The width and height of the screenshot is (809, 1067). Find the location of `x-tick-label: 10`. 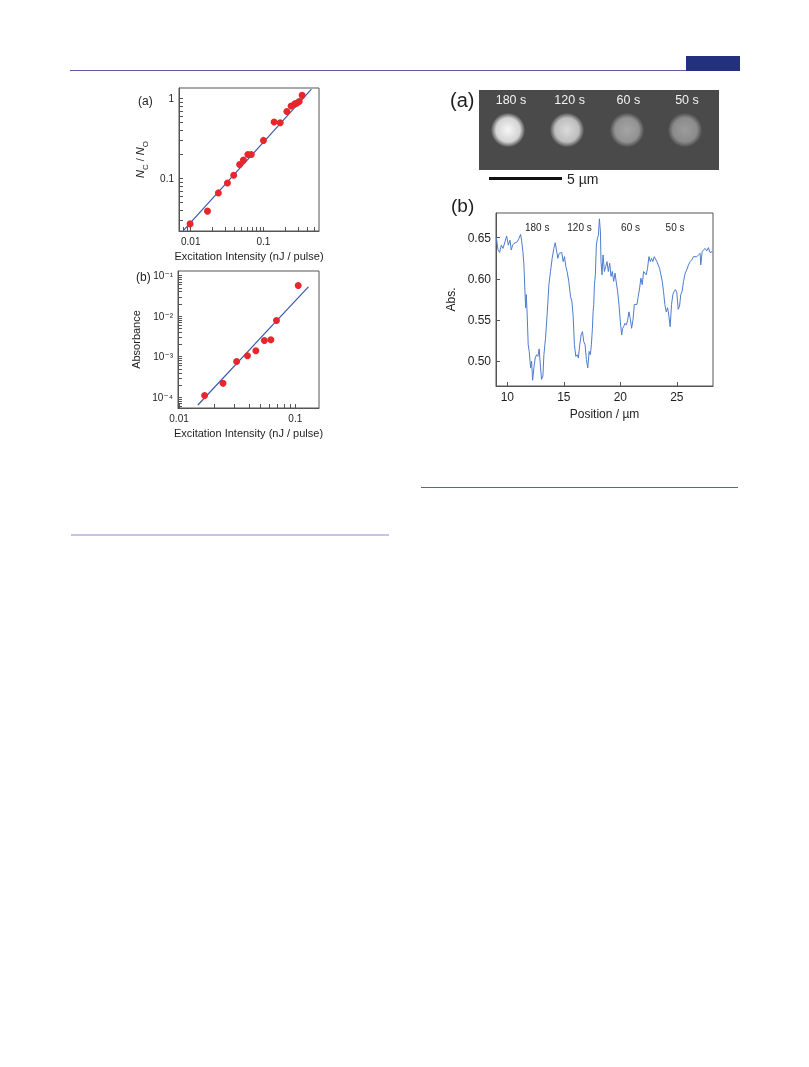

x-tick-label: 10 is located at coordinates (507, 397).